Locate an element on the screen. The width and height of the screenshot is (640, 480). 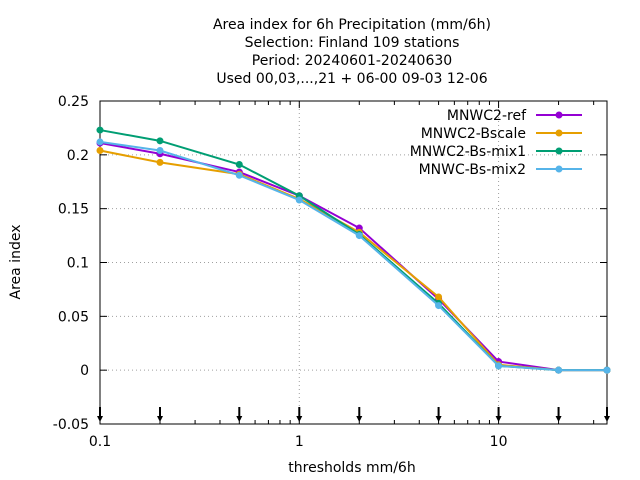
y-tick-label: 0.25 is located at coordinates (73, 102).